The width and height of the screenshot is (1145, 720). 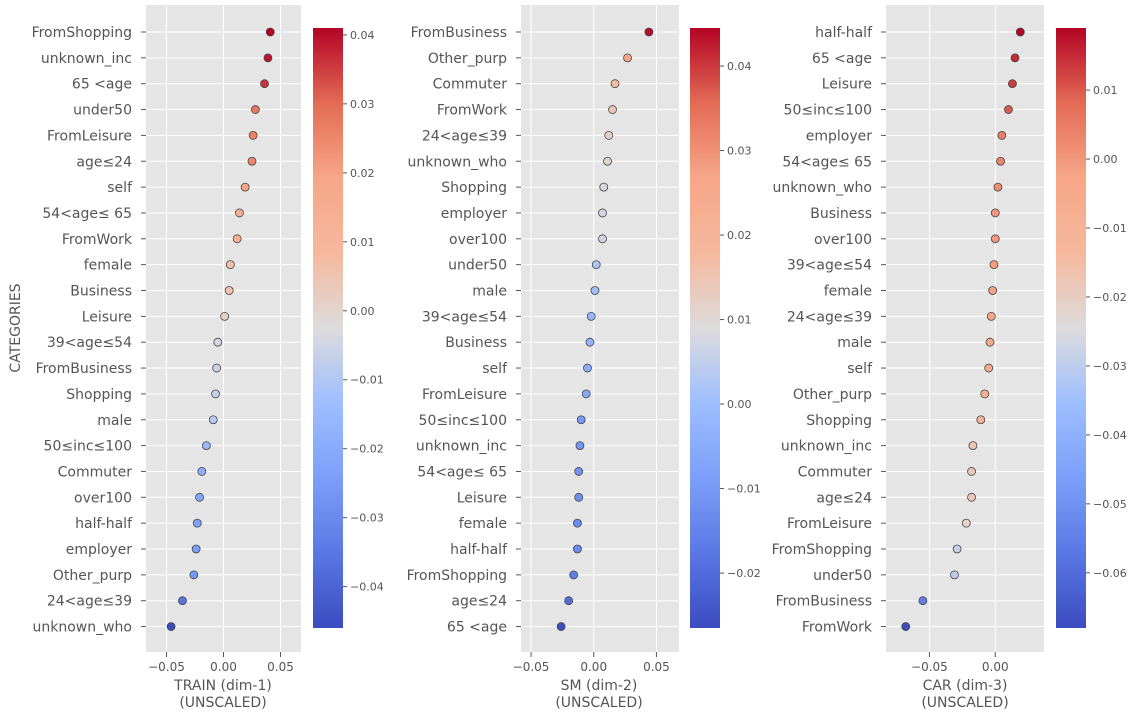 What do you see at coordinates (464, 317) in the screenshot?
I see `category-label: 39<age≤54` at bounding box center [464, 317].